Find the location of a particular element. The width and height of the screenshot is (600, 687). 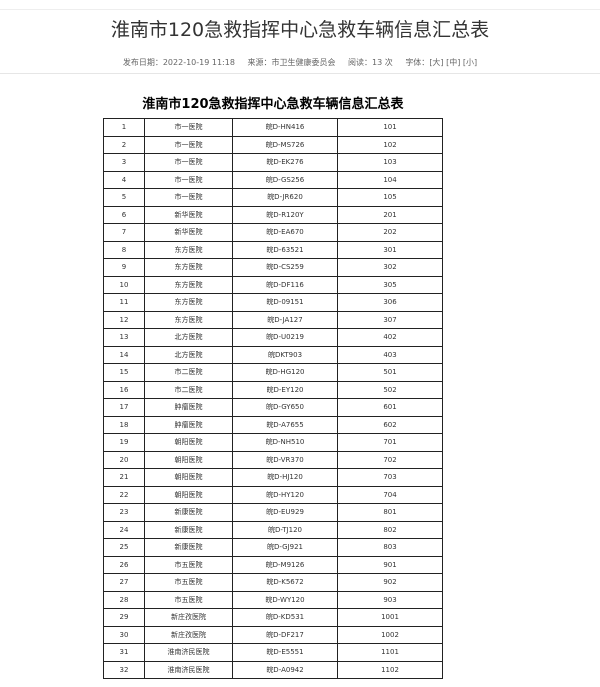

vehicle-code-cell: 202 is located at coordinates (390, 232).